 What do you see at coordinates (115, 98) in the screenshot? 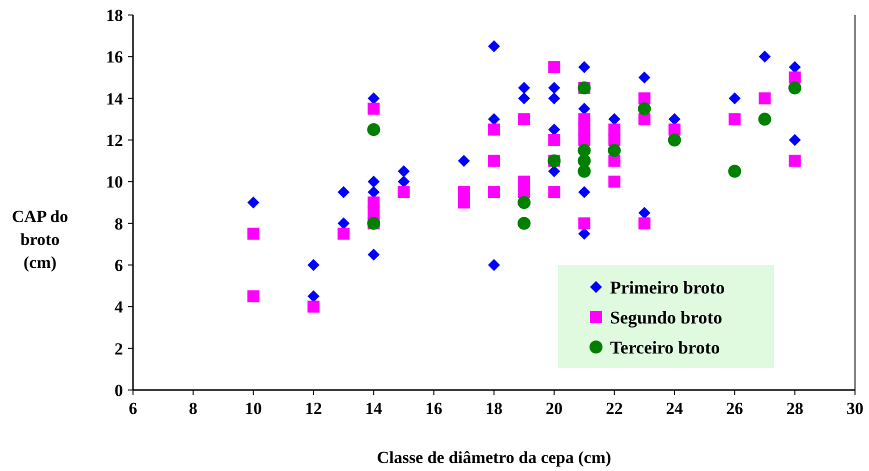
I see `y-tick-label: 14` at bounding box center [115, 98].